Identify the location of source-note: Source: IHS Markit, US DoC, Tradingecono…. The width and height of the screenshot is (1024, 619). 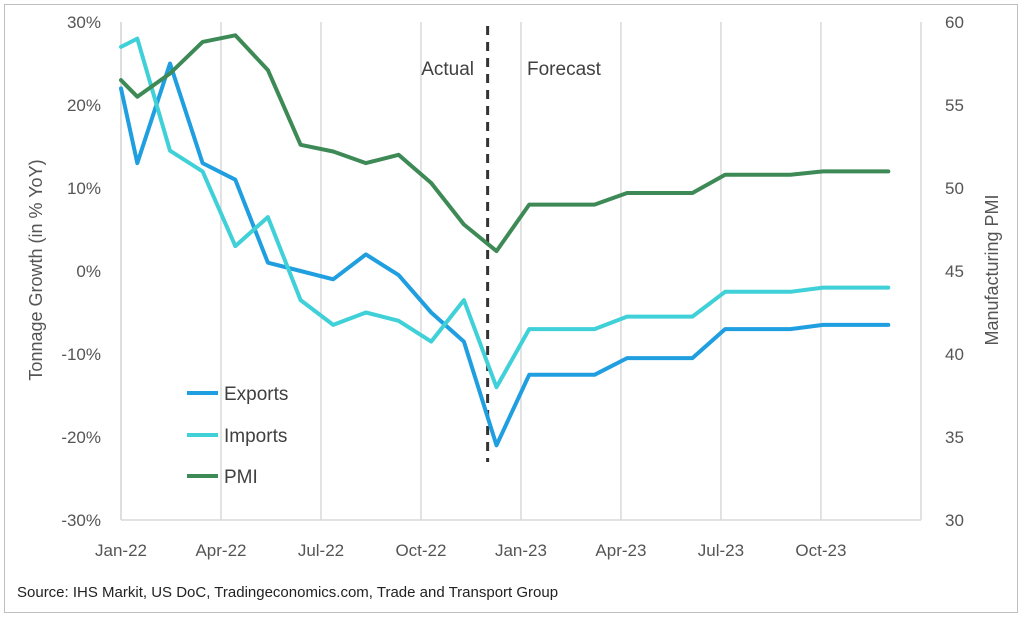
(287, 592).